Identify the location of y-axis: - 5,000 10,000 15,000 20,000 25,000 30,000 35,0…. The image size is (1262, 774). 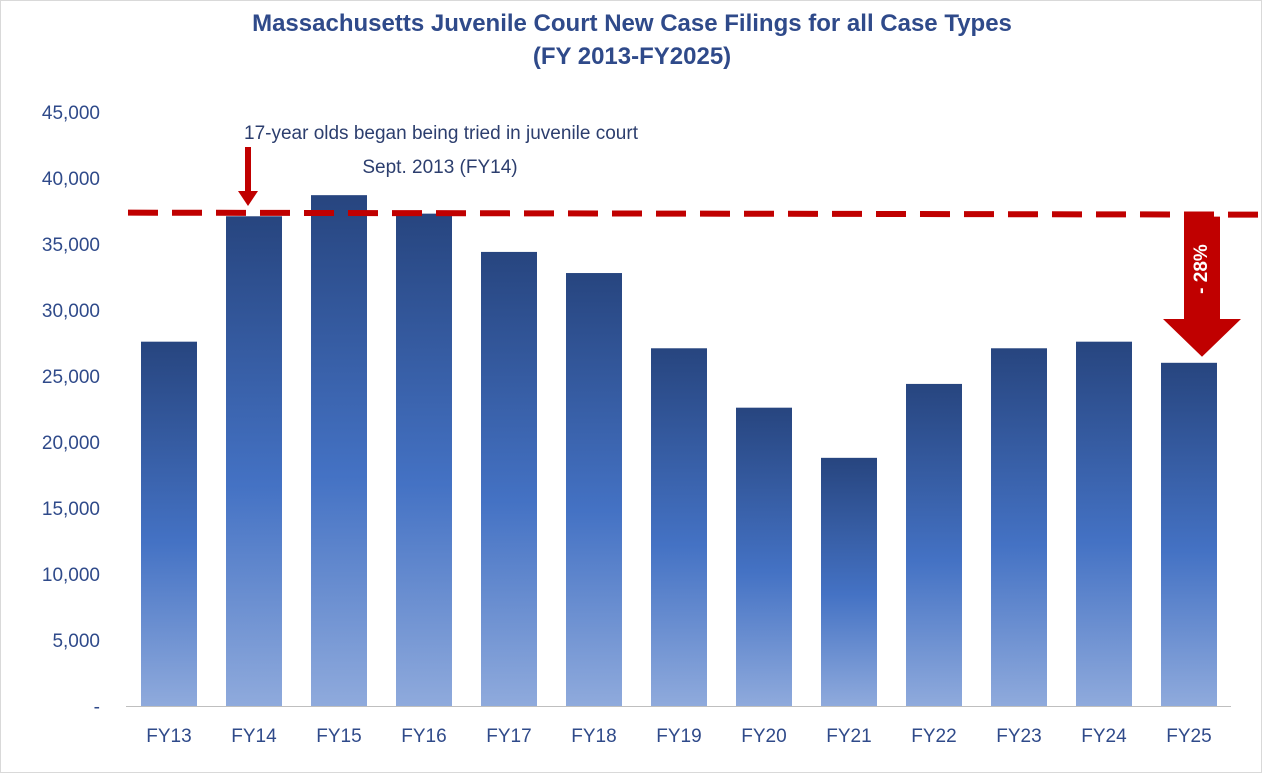
(71, 410).